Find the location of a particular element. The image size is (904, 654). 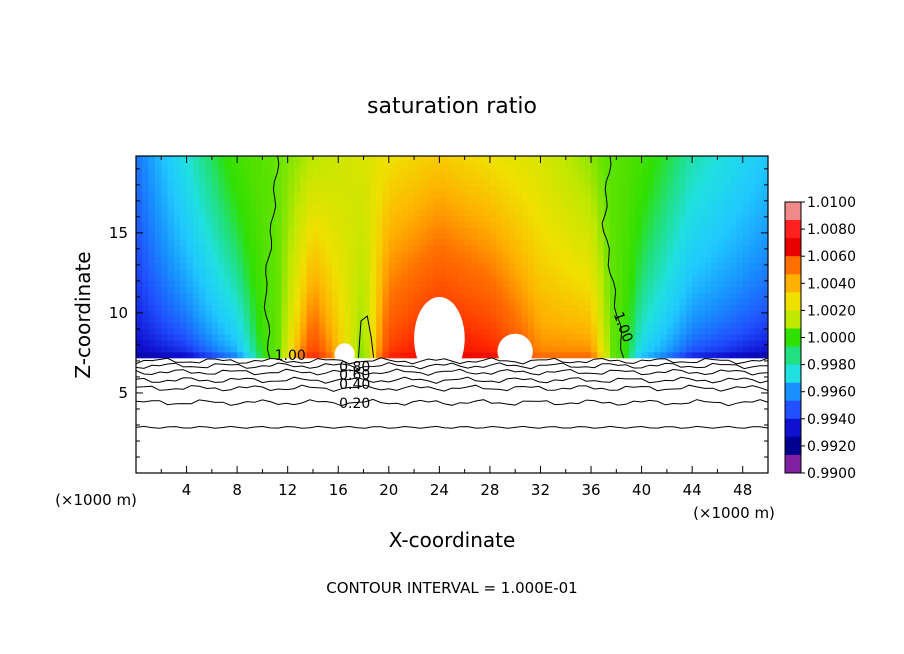

contour-line is located at coordinates (452, 388).